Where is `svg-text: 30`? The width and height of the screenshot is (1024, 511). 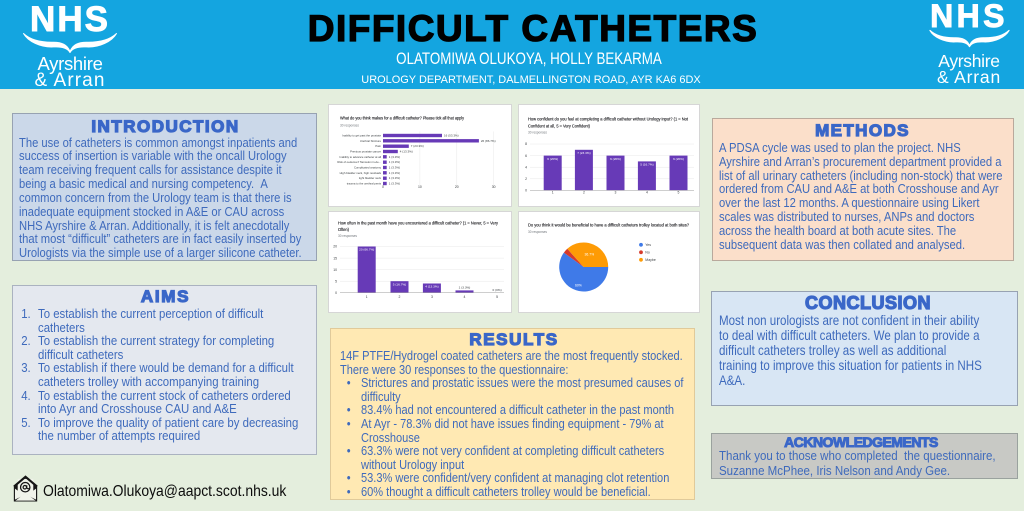
svg-text: 30 is located at coordinates (494, 187).